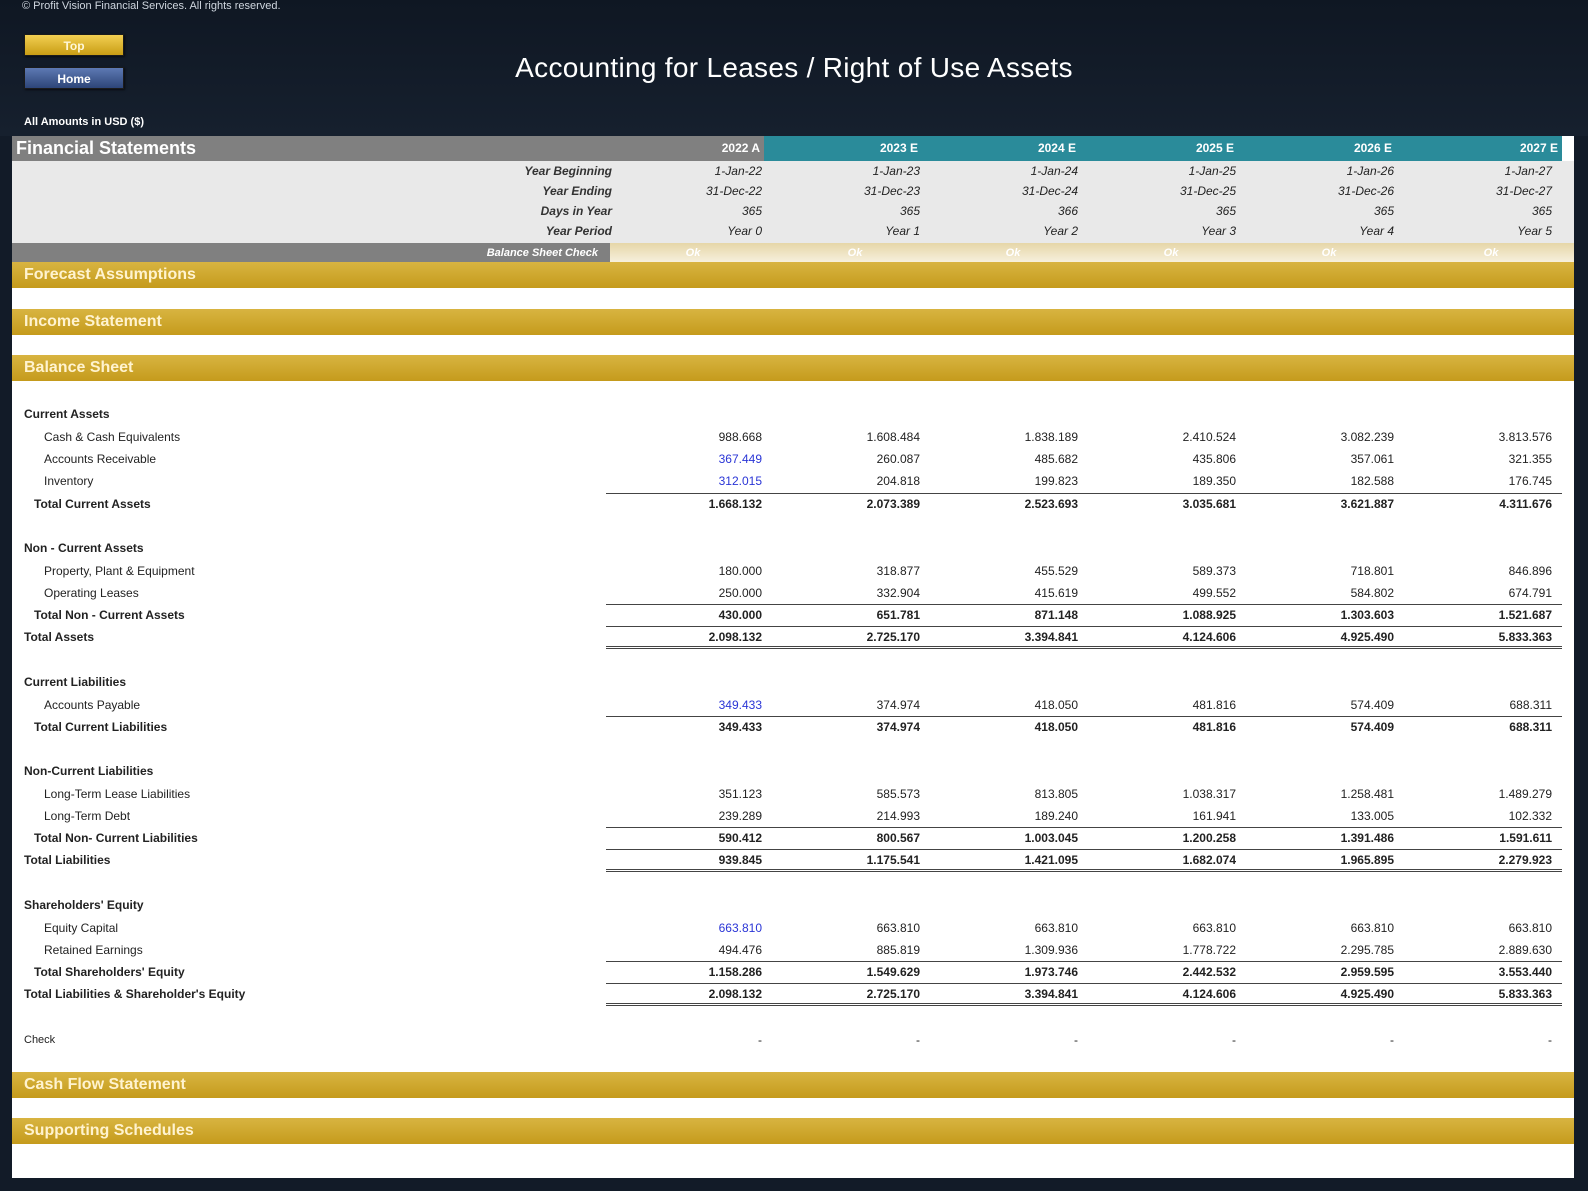 Image resolution: width=1588 pixels, height=1191 pixels. I want to click on value-cell: 1.003.045, so click(1051, 838).